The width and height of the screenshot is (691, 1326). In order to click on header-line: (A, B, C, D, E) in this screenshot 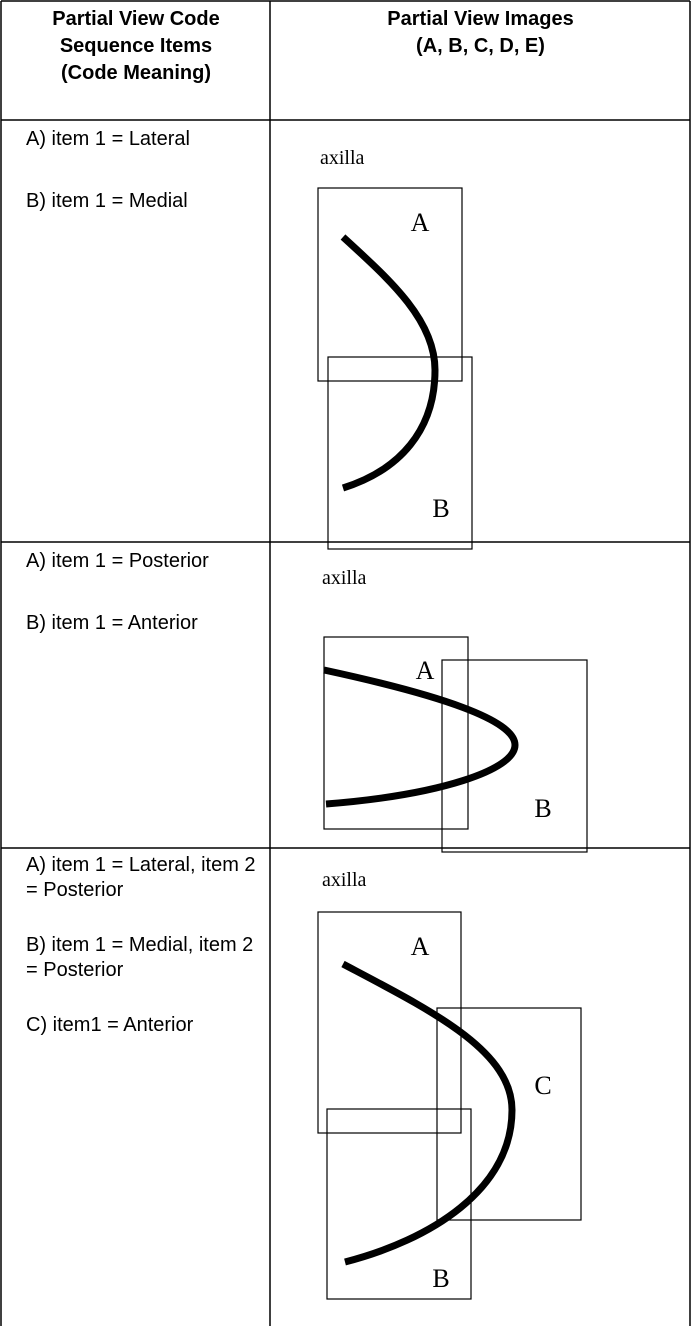, I will do `click(480, 46)`.